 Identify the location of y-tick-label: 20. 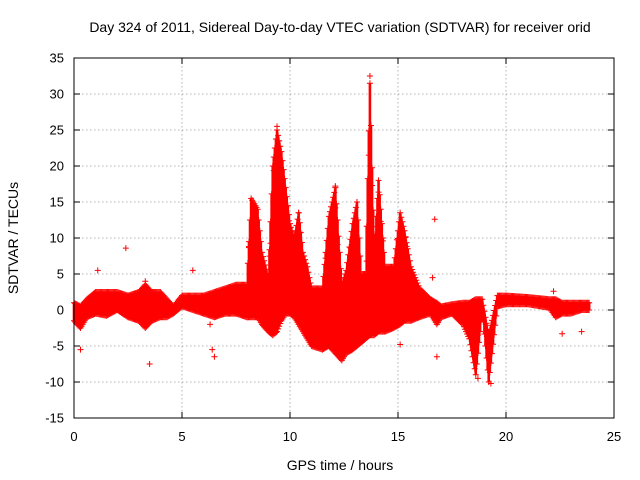
(57, 166).